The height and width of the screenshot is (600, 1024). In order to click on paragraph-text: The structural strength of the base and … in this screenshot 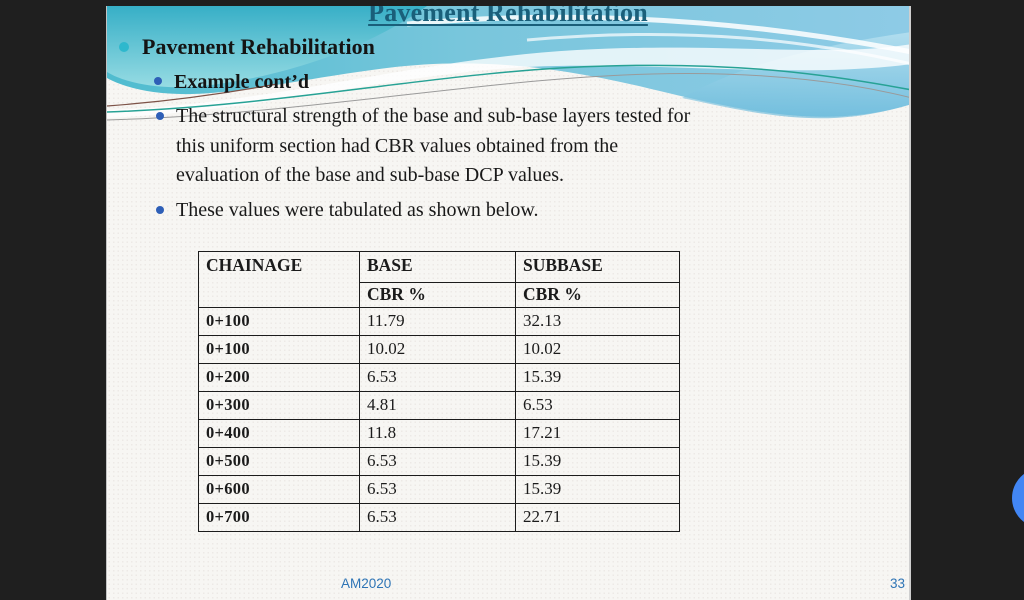, I will do `click(526, 146)`.